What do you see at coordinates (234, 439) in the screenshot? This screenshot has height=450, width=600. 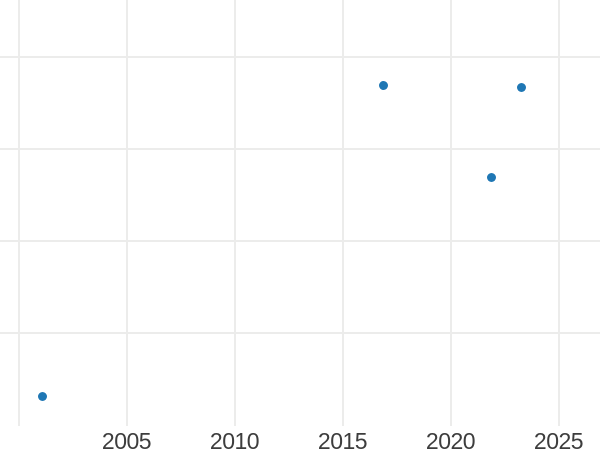 I see `x-tick-label: 2010` at bounding box center [234, 439].